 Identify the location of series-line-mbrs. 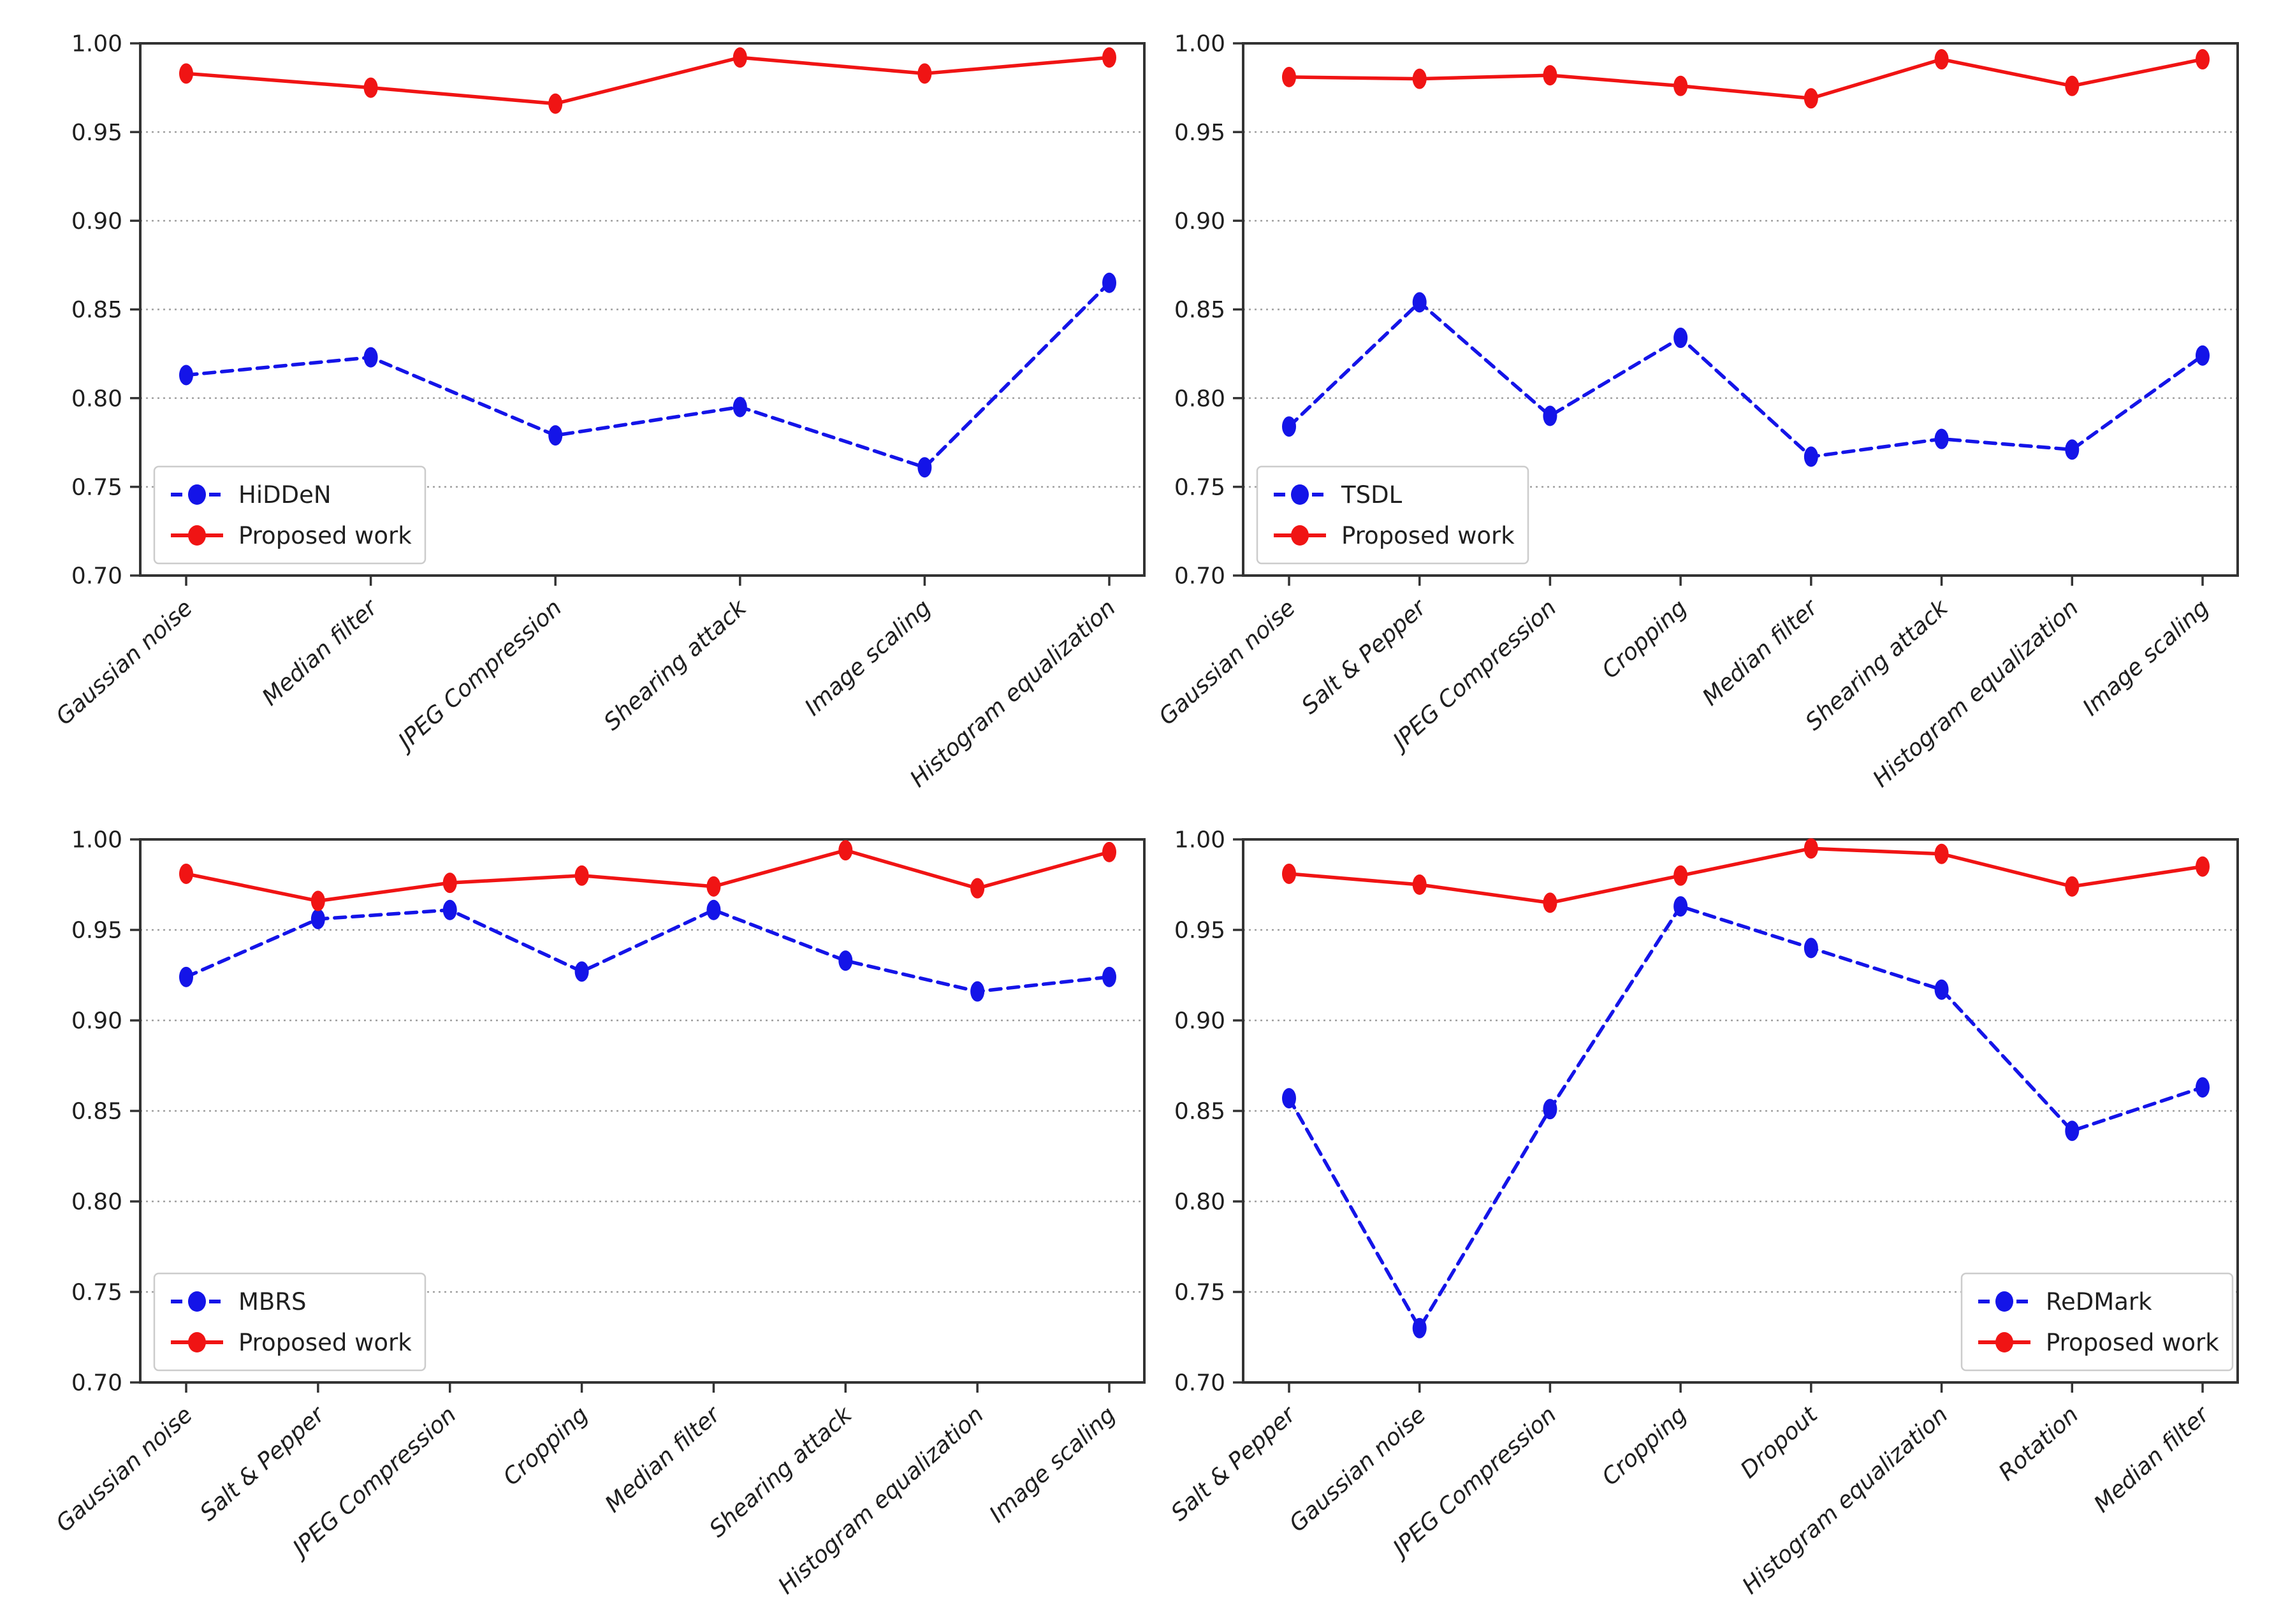
(647, 951).